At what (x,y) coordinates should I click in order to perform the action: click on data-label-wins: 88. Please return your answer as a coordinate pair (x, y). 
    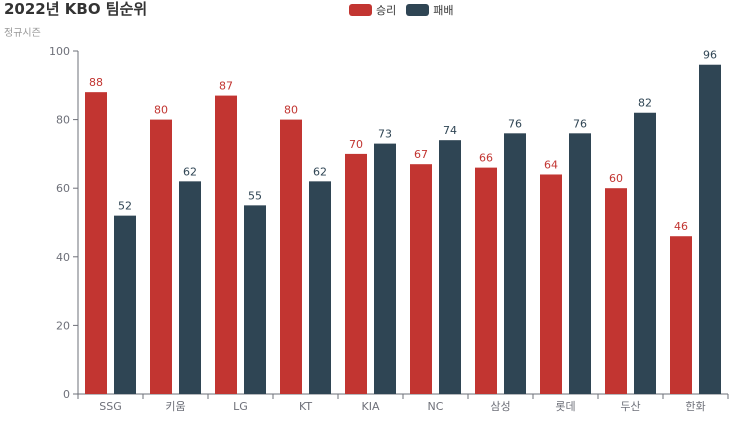
    Looking at the image, I should click on (96, 82).